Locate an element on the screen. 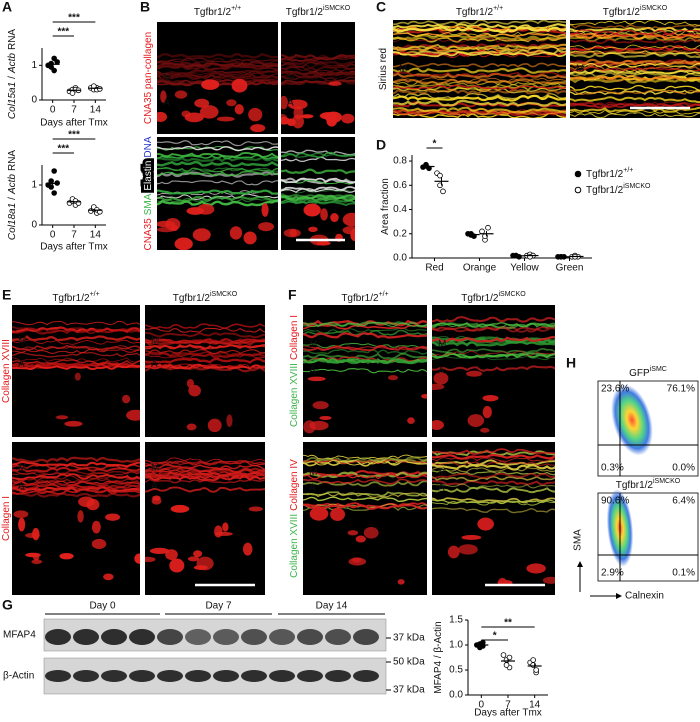  y-axis-label-part: Actb is located at coordinates (12, 63).